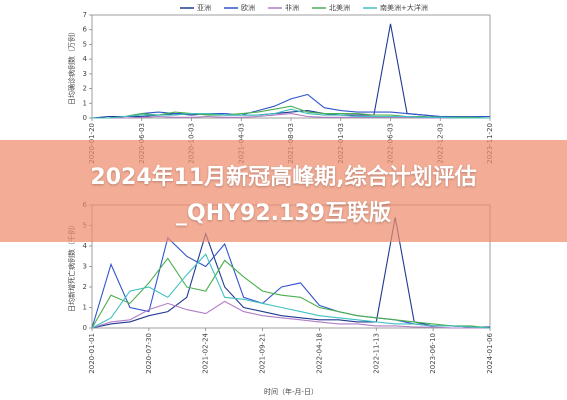 The image size is (567, 400). What do you see at coordinates (85, 44) in the screenshot?
I see `y-tick-label: 5` at bounding box center [85, 44].